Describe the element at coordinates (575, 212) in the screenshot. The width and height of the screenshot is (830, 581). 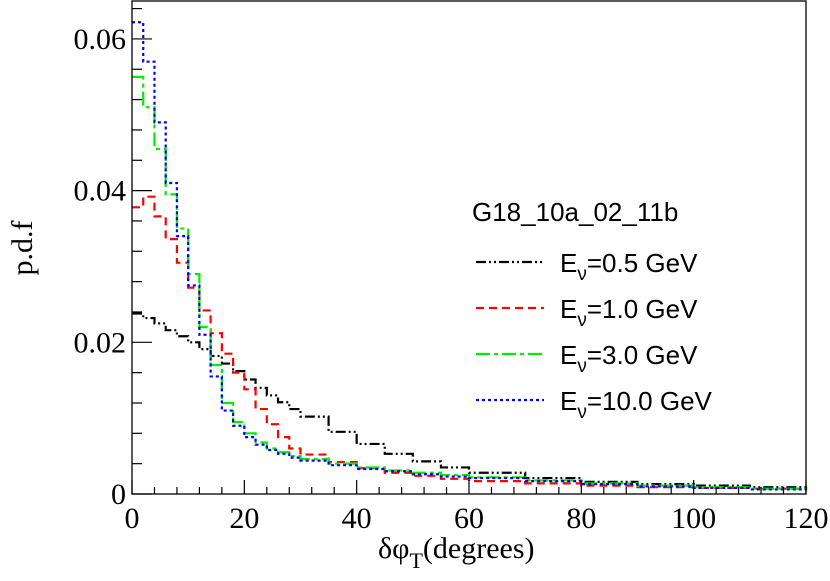
I see `legend-title: G18_10a_02_11b` at that location.